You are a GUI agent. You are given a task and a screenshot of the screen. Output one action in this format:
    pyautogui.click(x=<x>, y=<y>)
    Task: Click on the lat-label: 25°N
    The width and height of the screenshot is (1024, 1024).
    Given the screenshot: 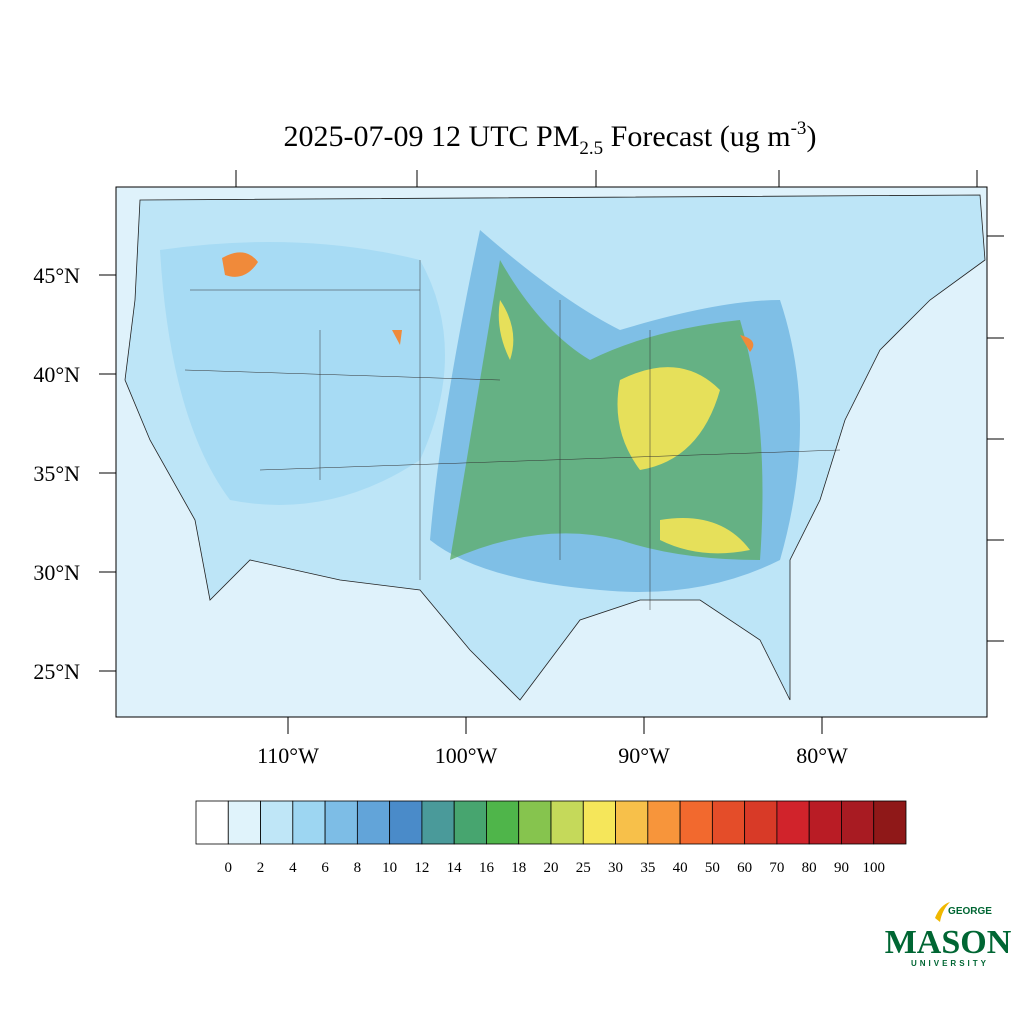 What is the action you would take?
    pyautogui.click(x=56, y=671)
    